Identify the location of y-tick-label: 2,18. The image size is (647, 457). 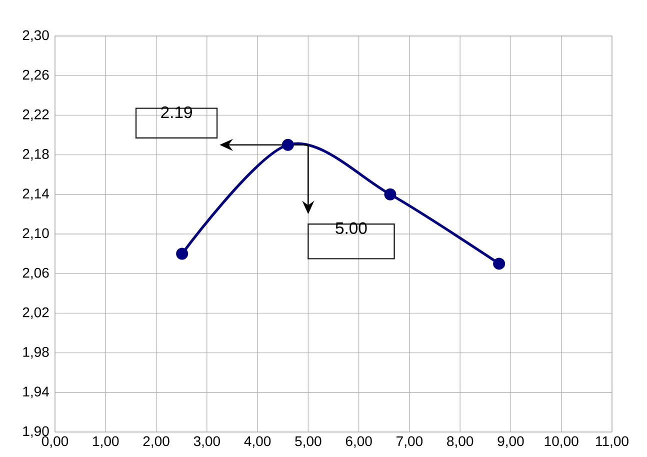
(35, 155).